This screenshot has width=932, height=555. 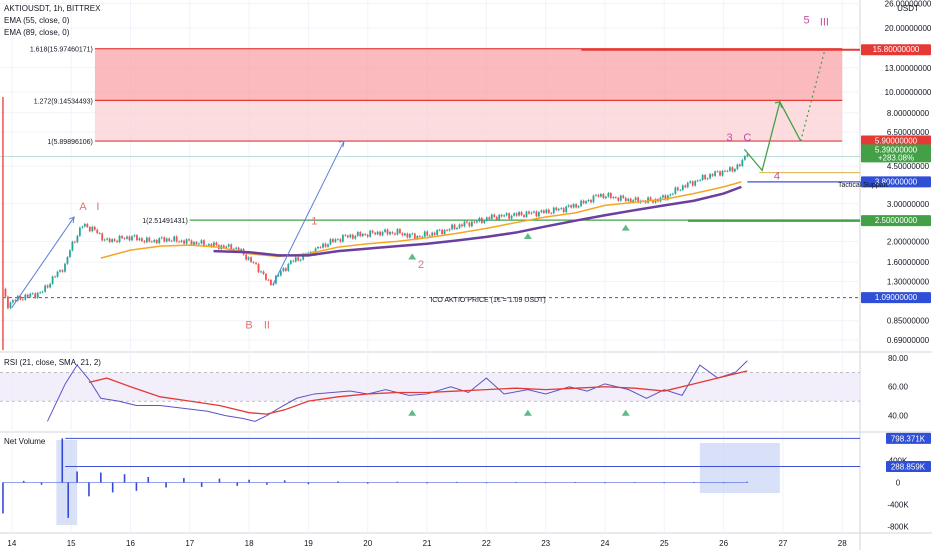 What do you see at coordinates (527, 235) in the screenshot?
I see `signal-triangle` at bounding box center [527, 235].